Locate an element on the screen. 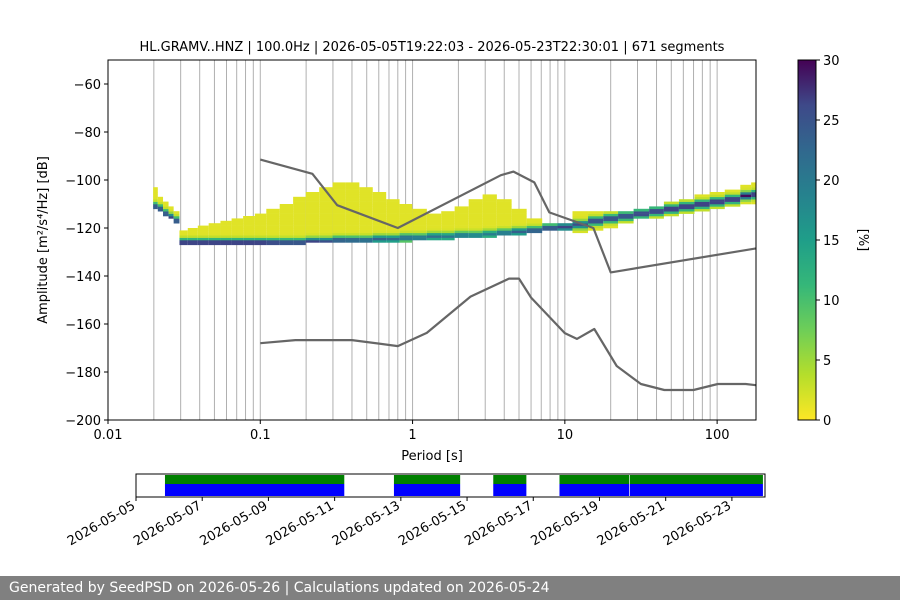 Image resolution: width=900 pixels, height=600 pixels. psd-density-heatmap is located at coordinates (454, 214).